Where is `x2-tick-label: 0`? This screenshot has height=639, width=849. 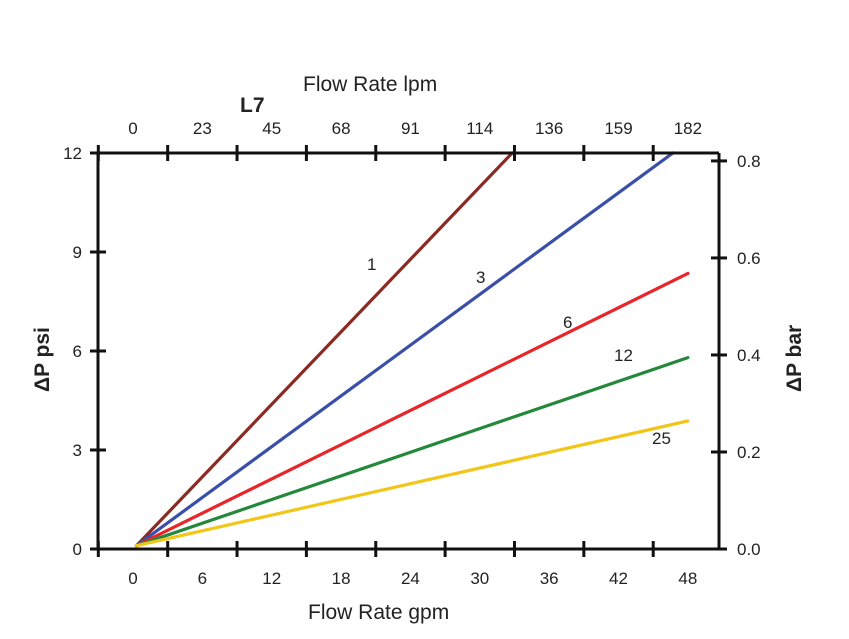 x2-tick-label: 0 is located at coordinates (132, 128).